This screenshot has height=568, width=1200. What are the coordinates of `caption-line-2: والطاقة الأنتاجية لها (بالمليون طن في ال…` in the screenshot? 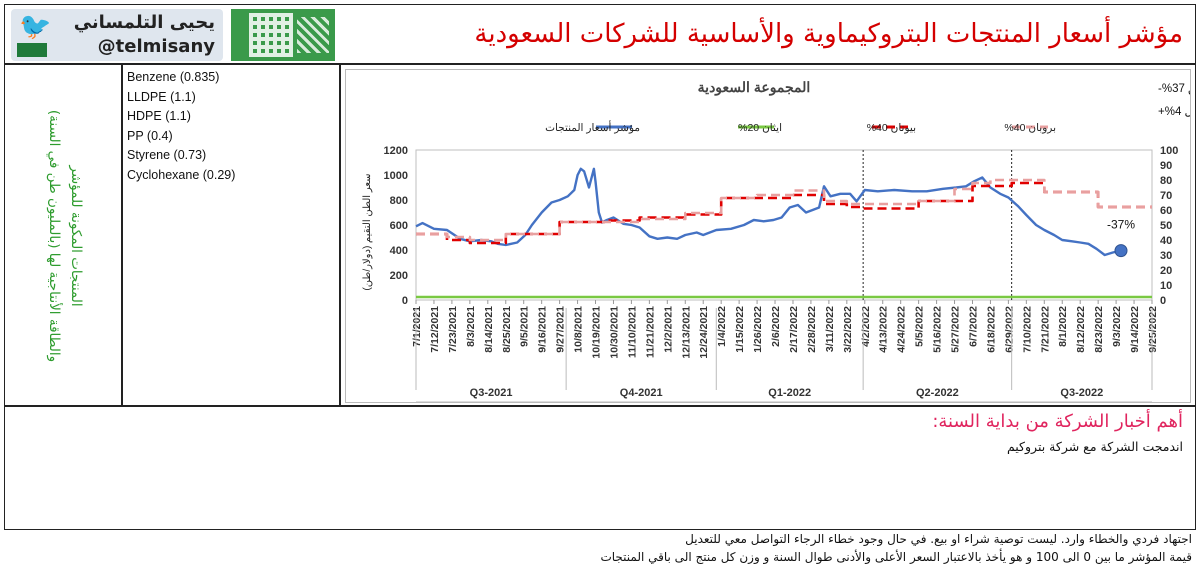 It's located at (54, 236).